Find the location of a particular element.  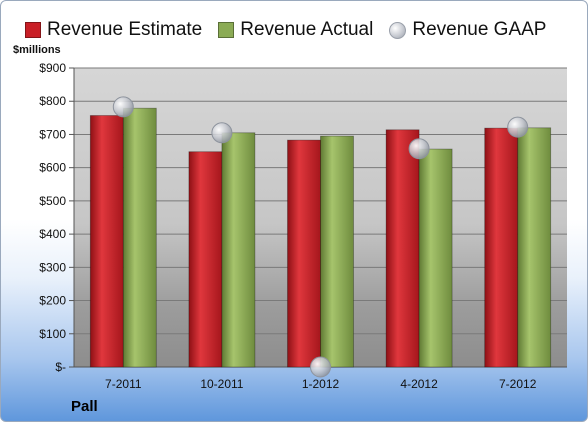

y-axis-unit-label: $millions is located at coordinates (37, 50).